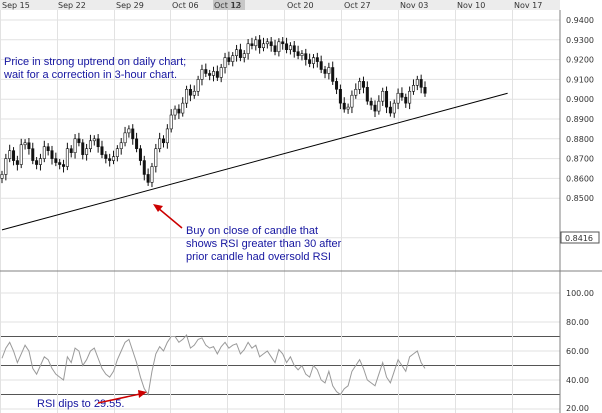 The height and width of the screenshot is (413, 602). What do you see at coordinates (414, 5) in the screenshot?
I see `date-label: Nov 03` at bounding box center [414, 5].